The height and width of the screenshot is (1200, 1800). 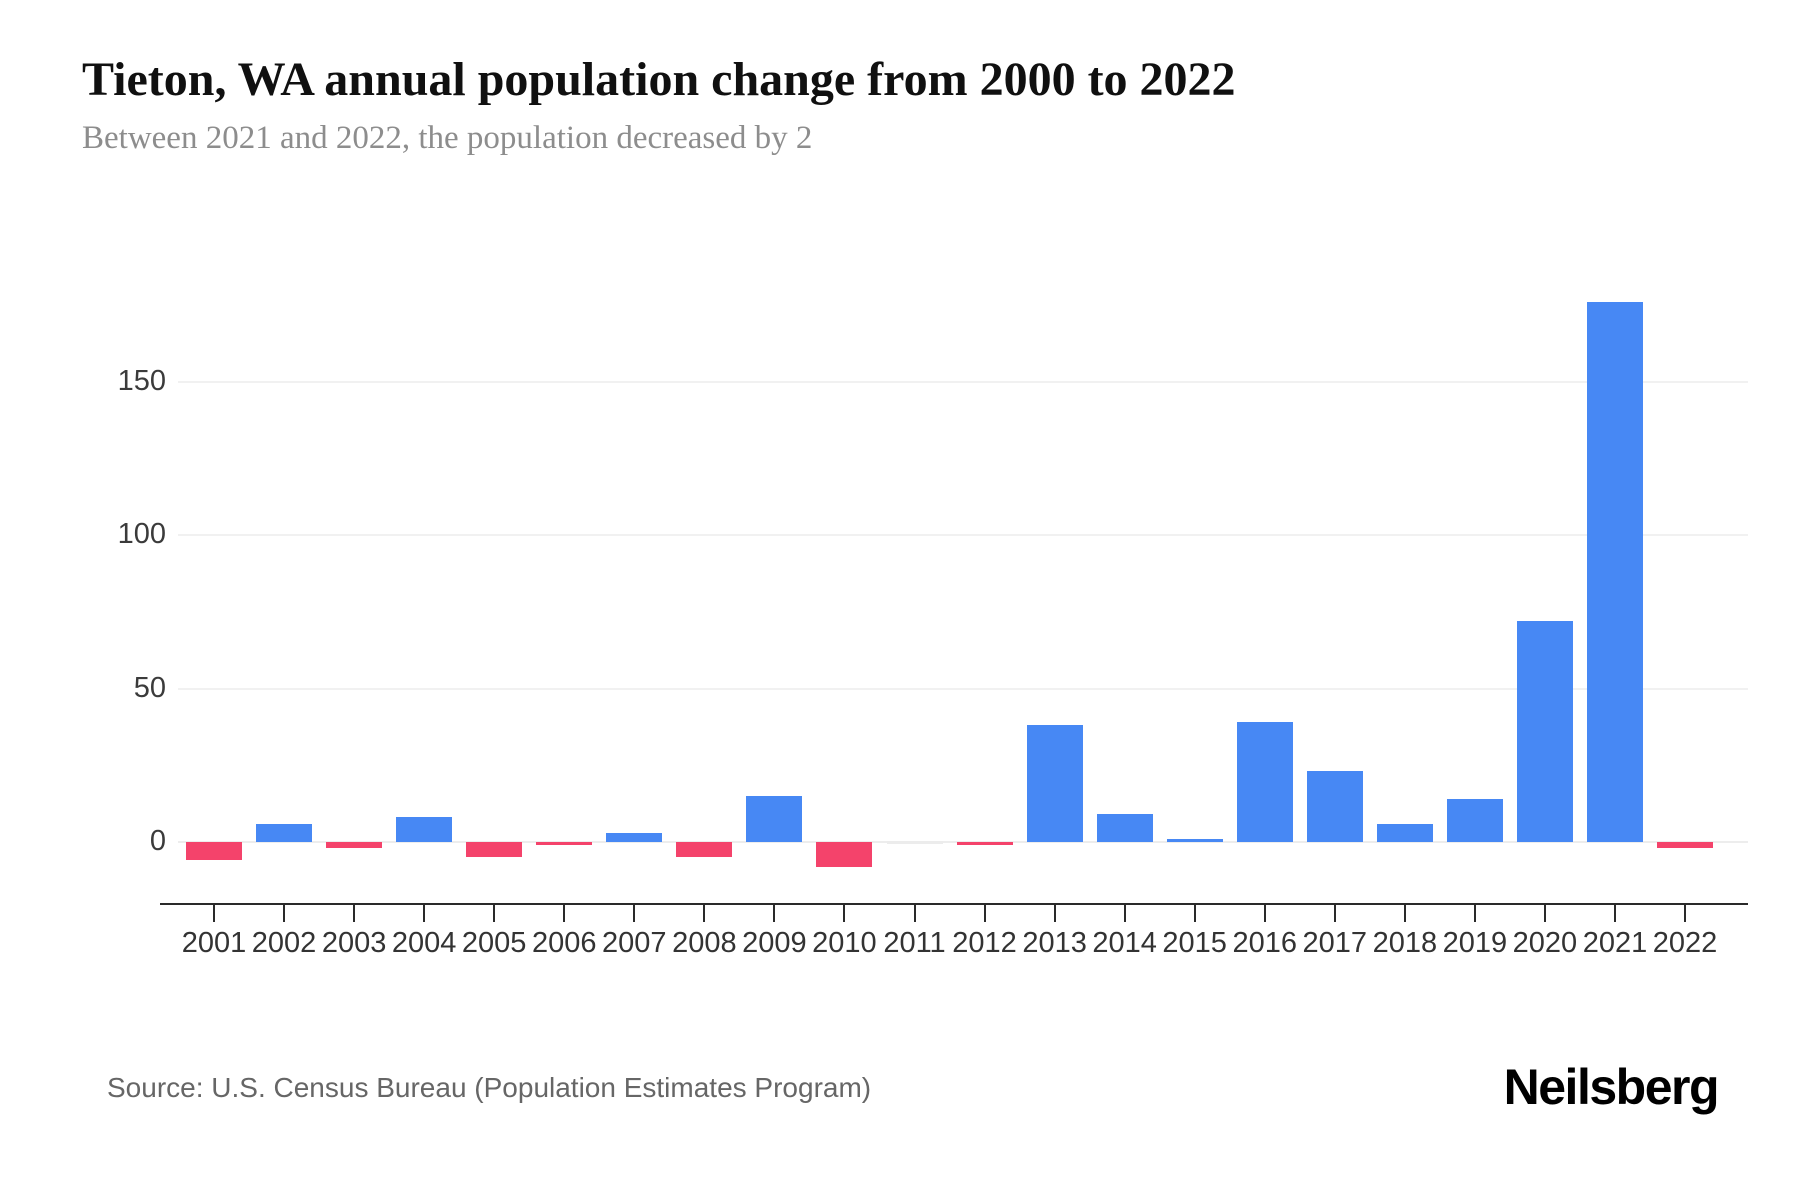 What do you see at coordinates (984, 943) in the screenshot?
I see `x-axis-label-2012: 2012` at bounding box center [984, 943].